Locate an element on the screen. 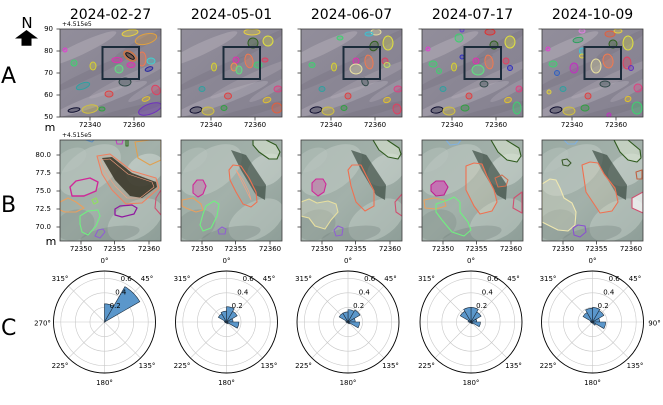 The width and height of the screenshot is (663, 405). y-tick-label: 75.0 is located at coordinates (43, 191).